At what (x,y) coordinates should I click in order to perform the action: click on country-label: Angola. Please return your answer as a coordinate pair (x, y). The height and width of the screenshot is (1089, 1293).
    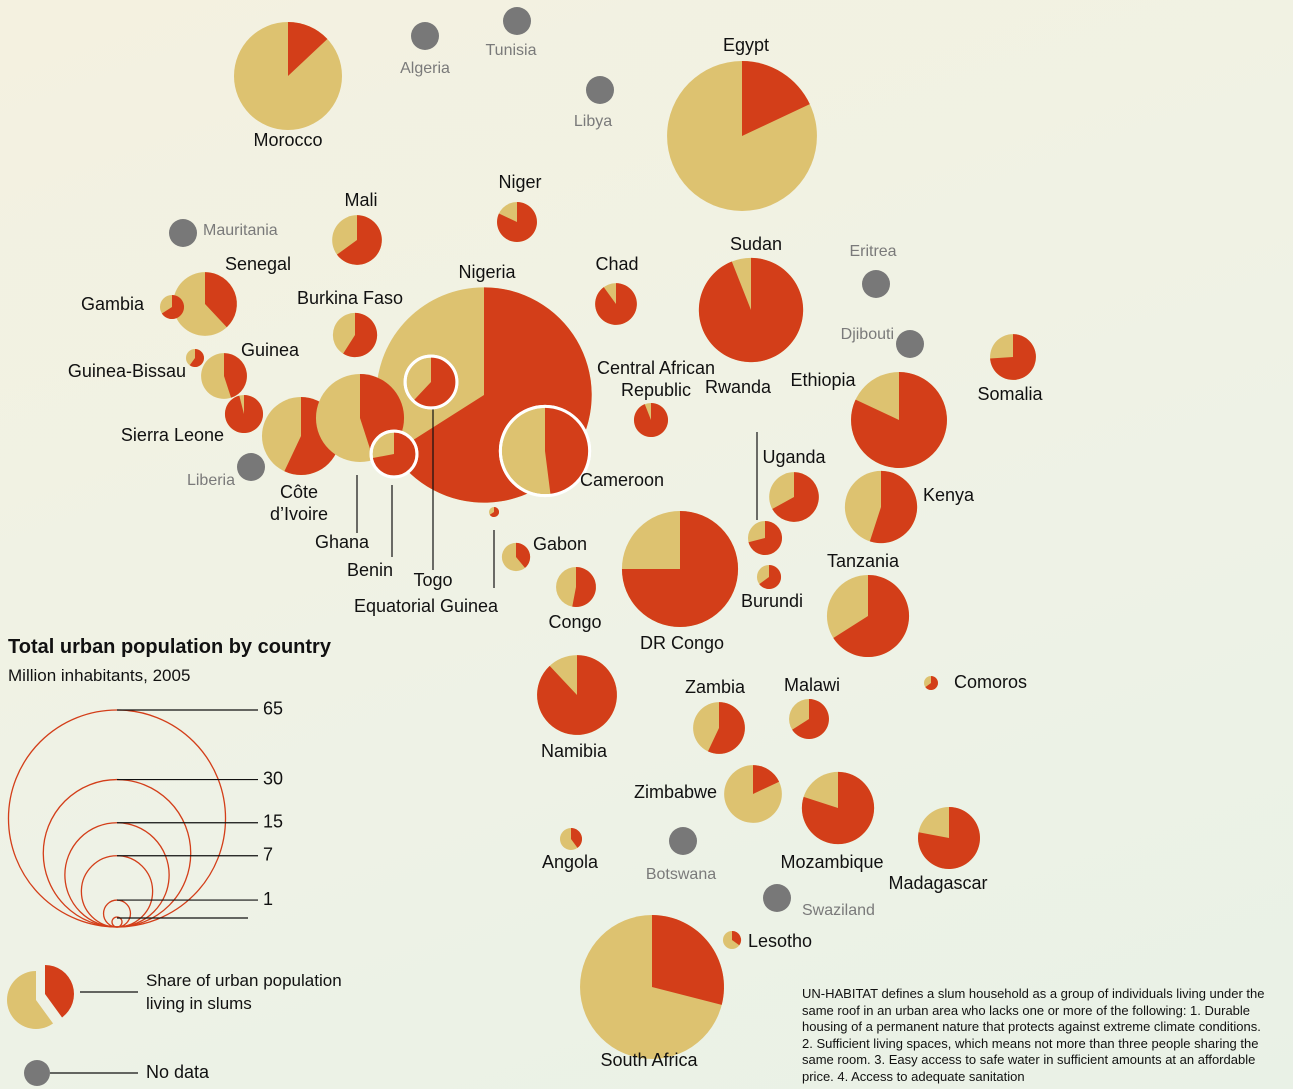
    Looking at the image, I should click on (570, 862).